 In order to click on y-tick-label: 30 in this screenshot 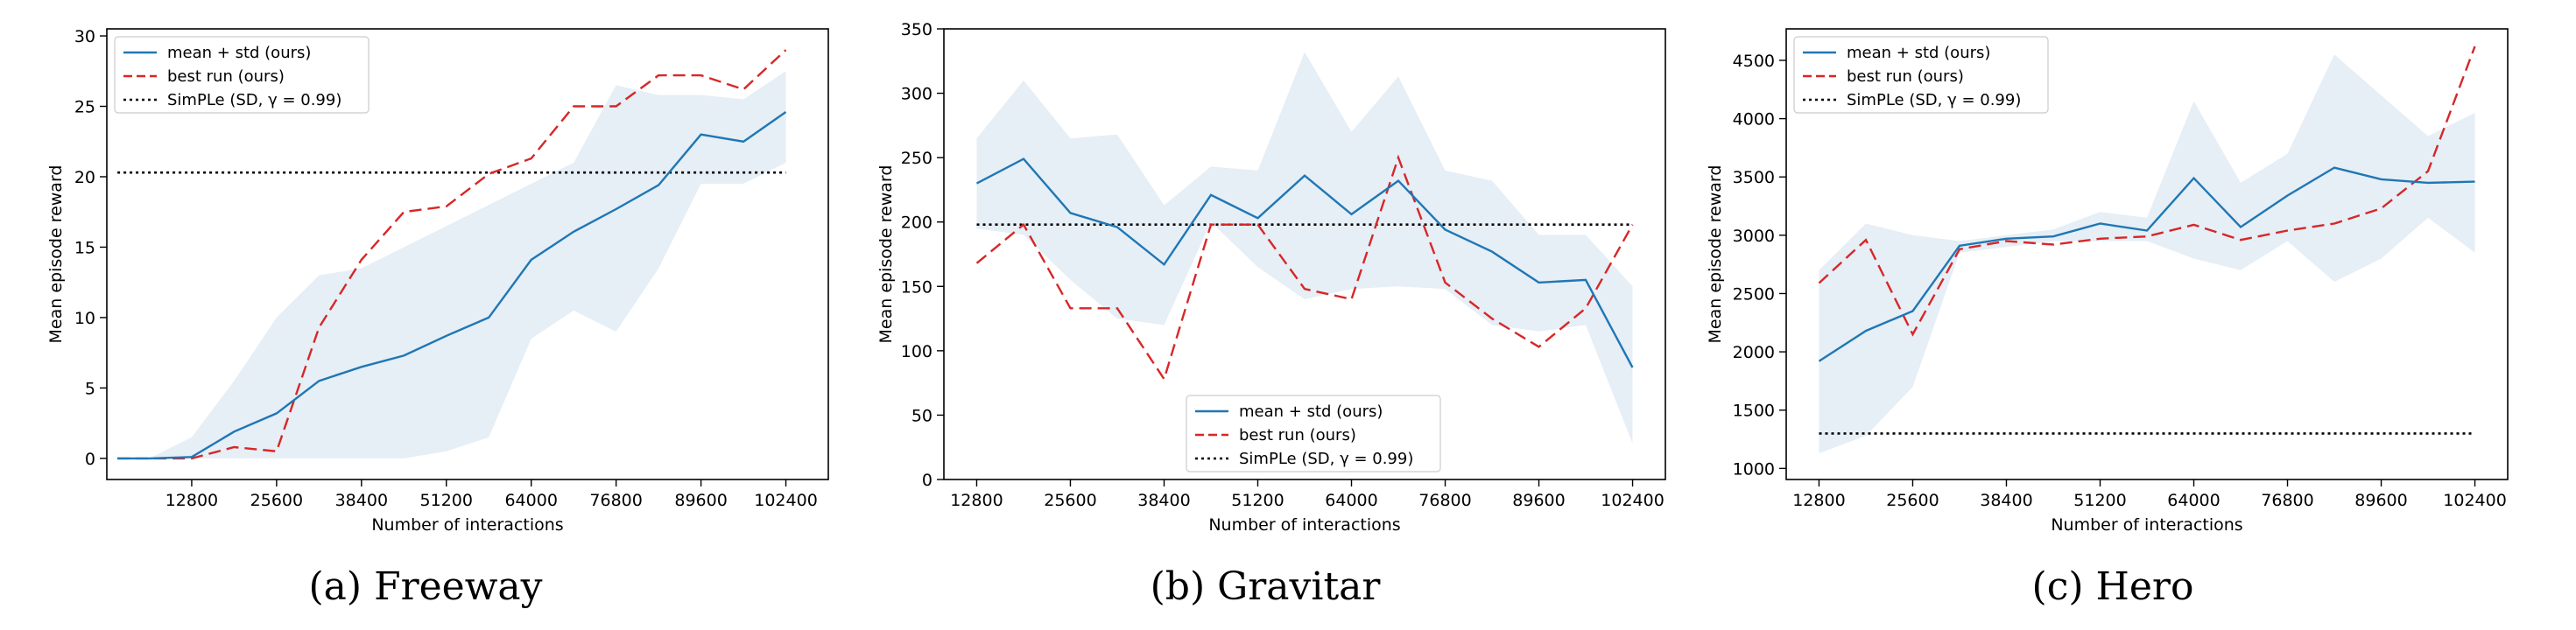, I will do `click(84, 36)`.